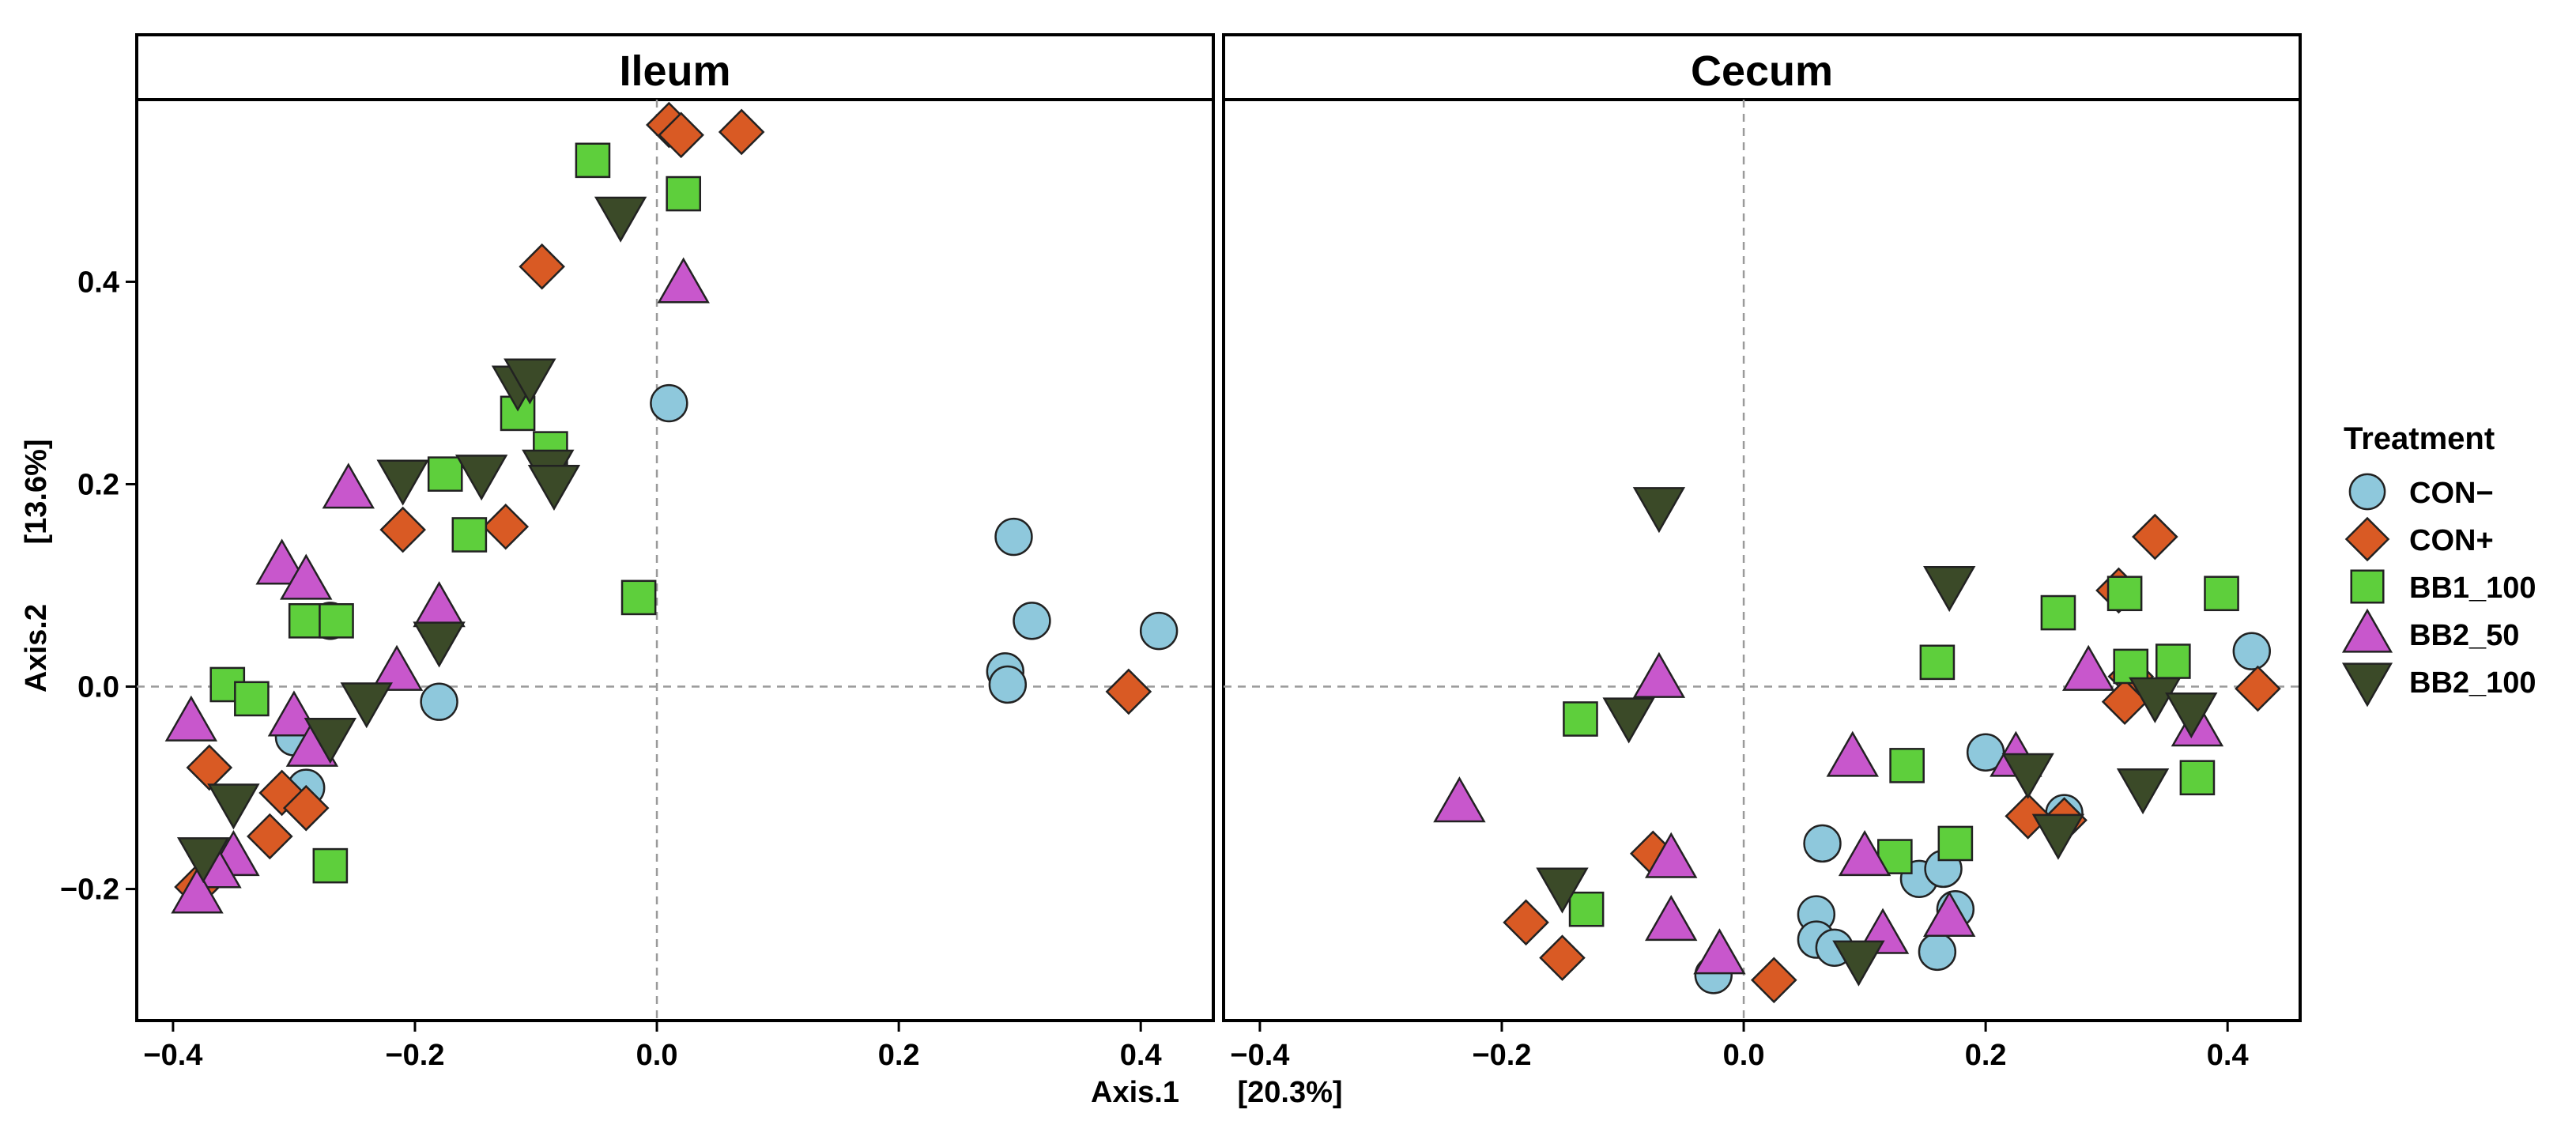  I want to click on y-tick-label: 0.4, so click(98, 282).